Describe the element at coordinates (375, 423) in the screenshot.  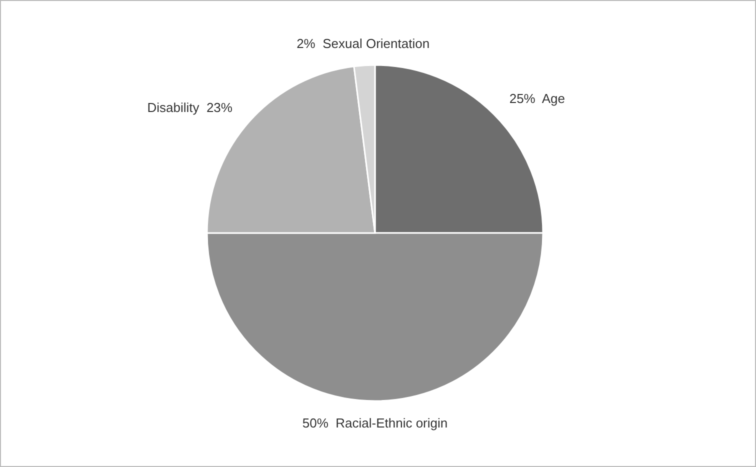
I see `slice-label: 50% Racial-Ethnic origin` at that location.